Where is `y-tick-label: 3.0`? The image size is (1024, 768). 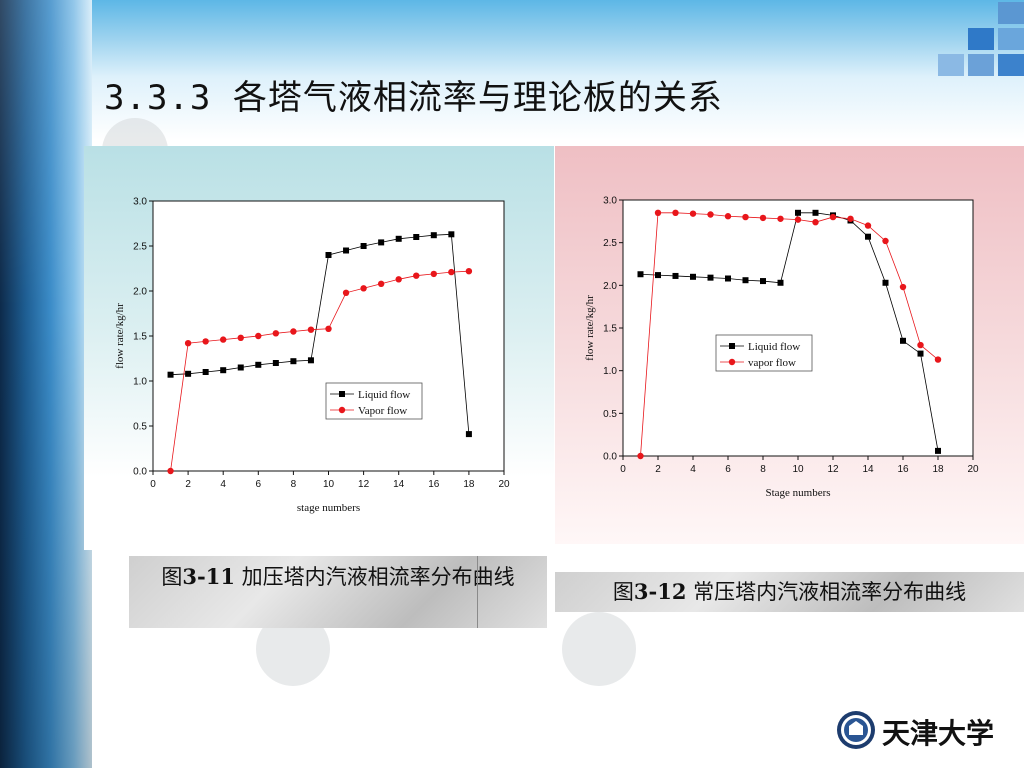 y-tick-label: 3.0 is located at coordinates (140, 202).